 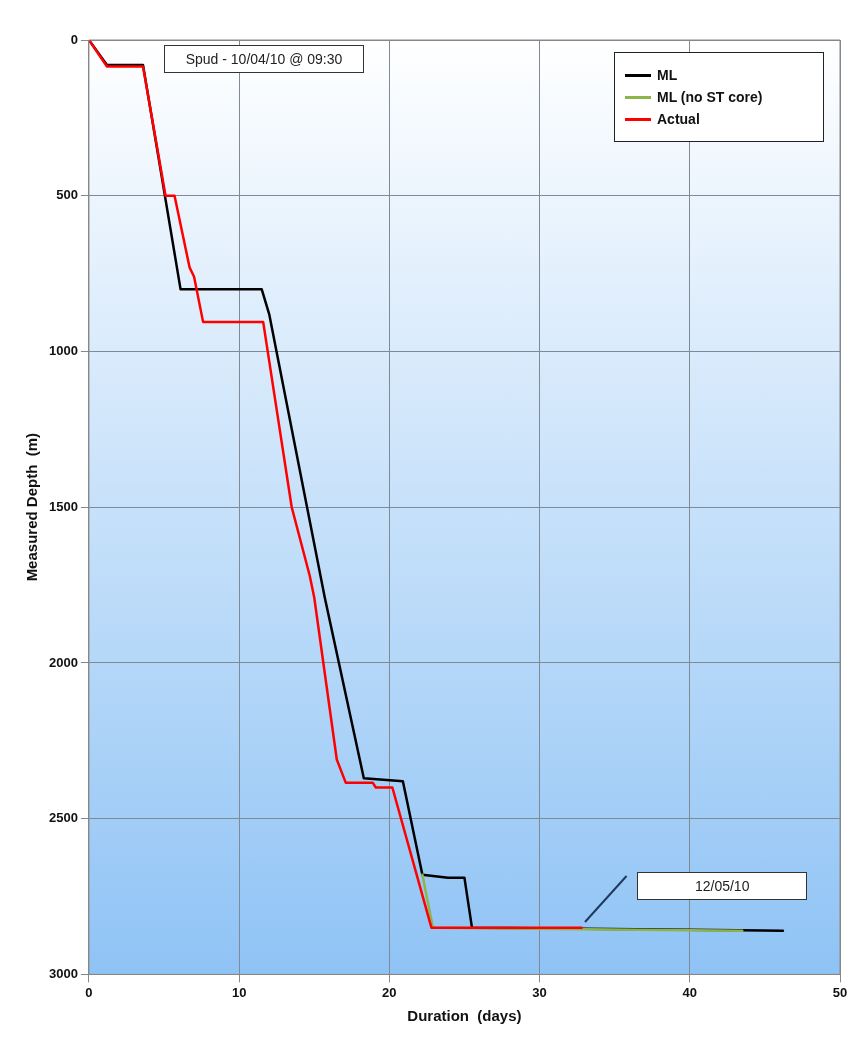 I want to click on x-axis-title: Duration (days), so click(x=464, y=1016).